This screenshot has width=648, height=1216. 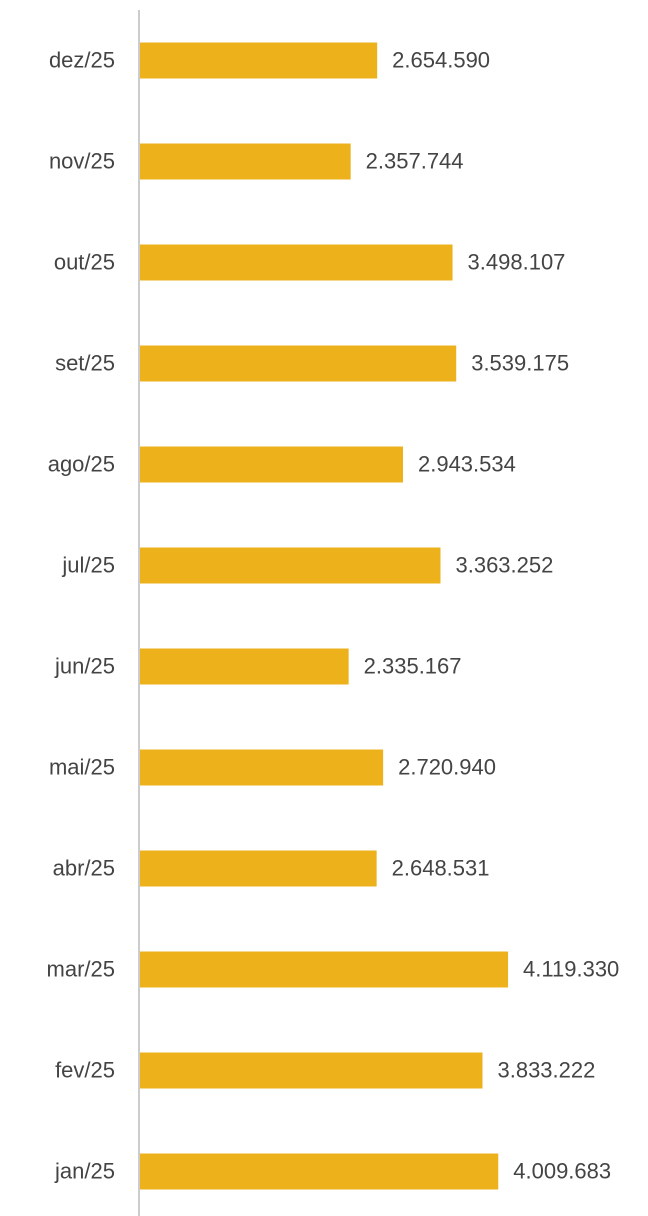 What do you see at coordinates (517, 261) in the screenshot?
I see `value-label: 3.498.107` at bounding box center [517, 261].